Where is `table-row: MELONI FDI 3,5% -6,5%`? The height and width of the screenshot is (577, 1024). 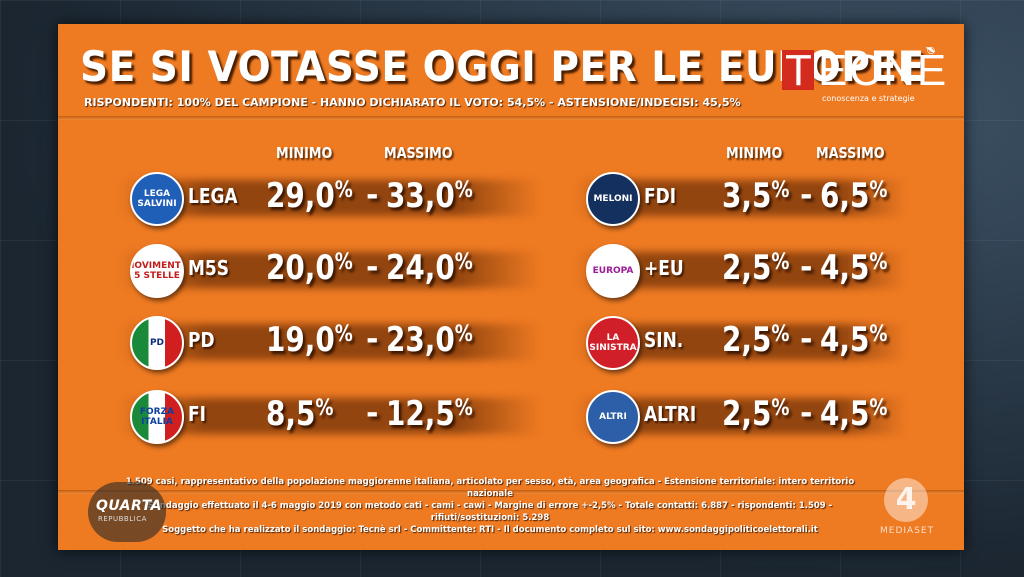
table-row: MELONI FDI 3,5% -6,5% is located at coordinates (756, 199).